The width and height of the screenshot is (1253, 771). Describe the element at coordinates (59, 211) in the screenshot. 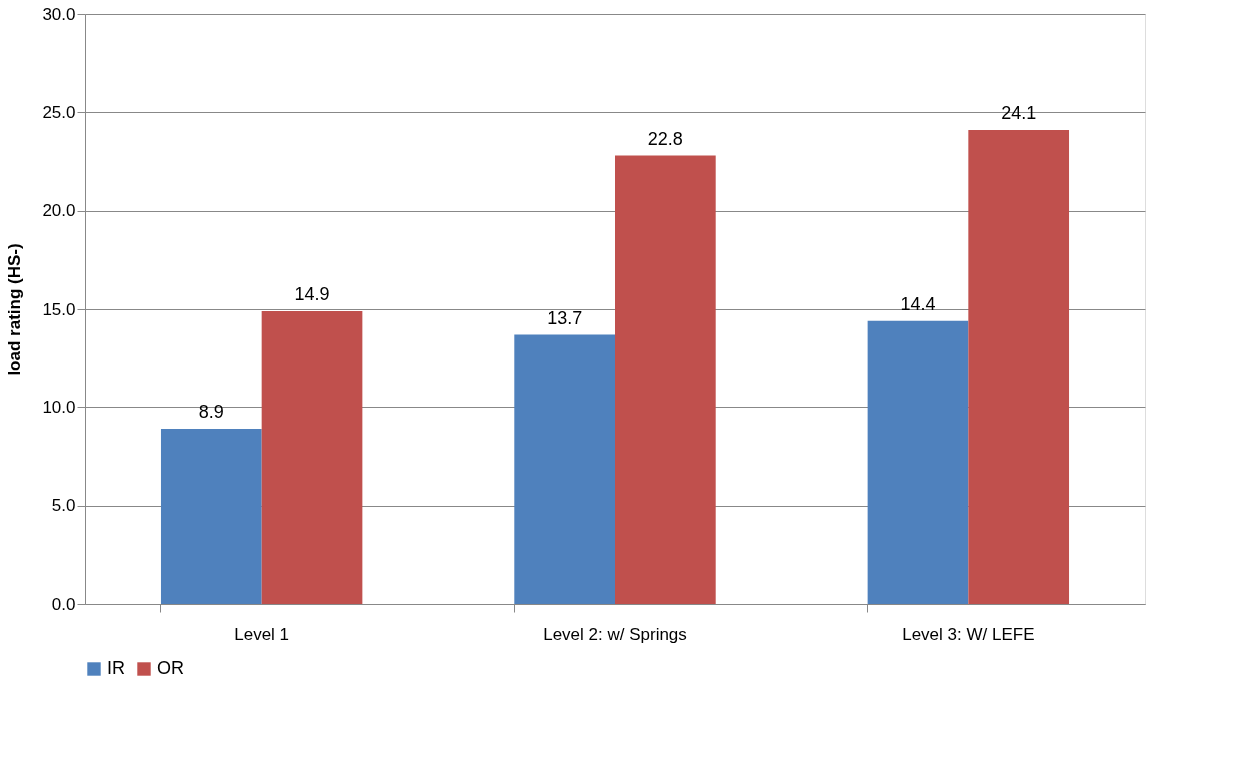

I see `y-tick-label: 20.0` at that location.